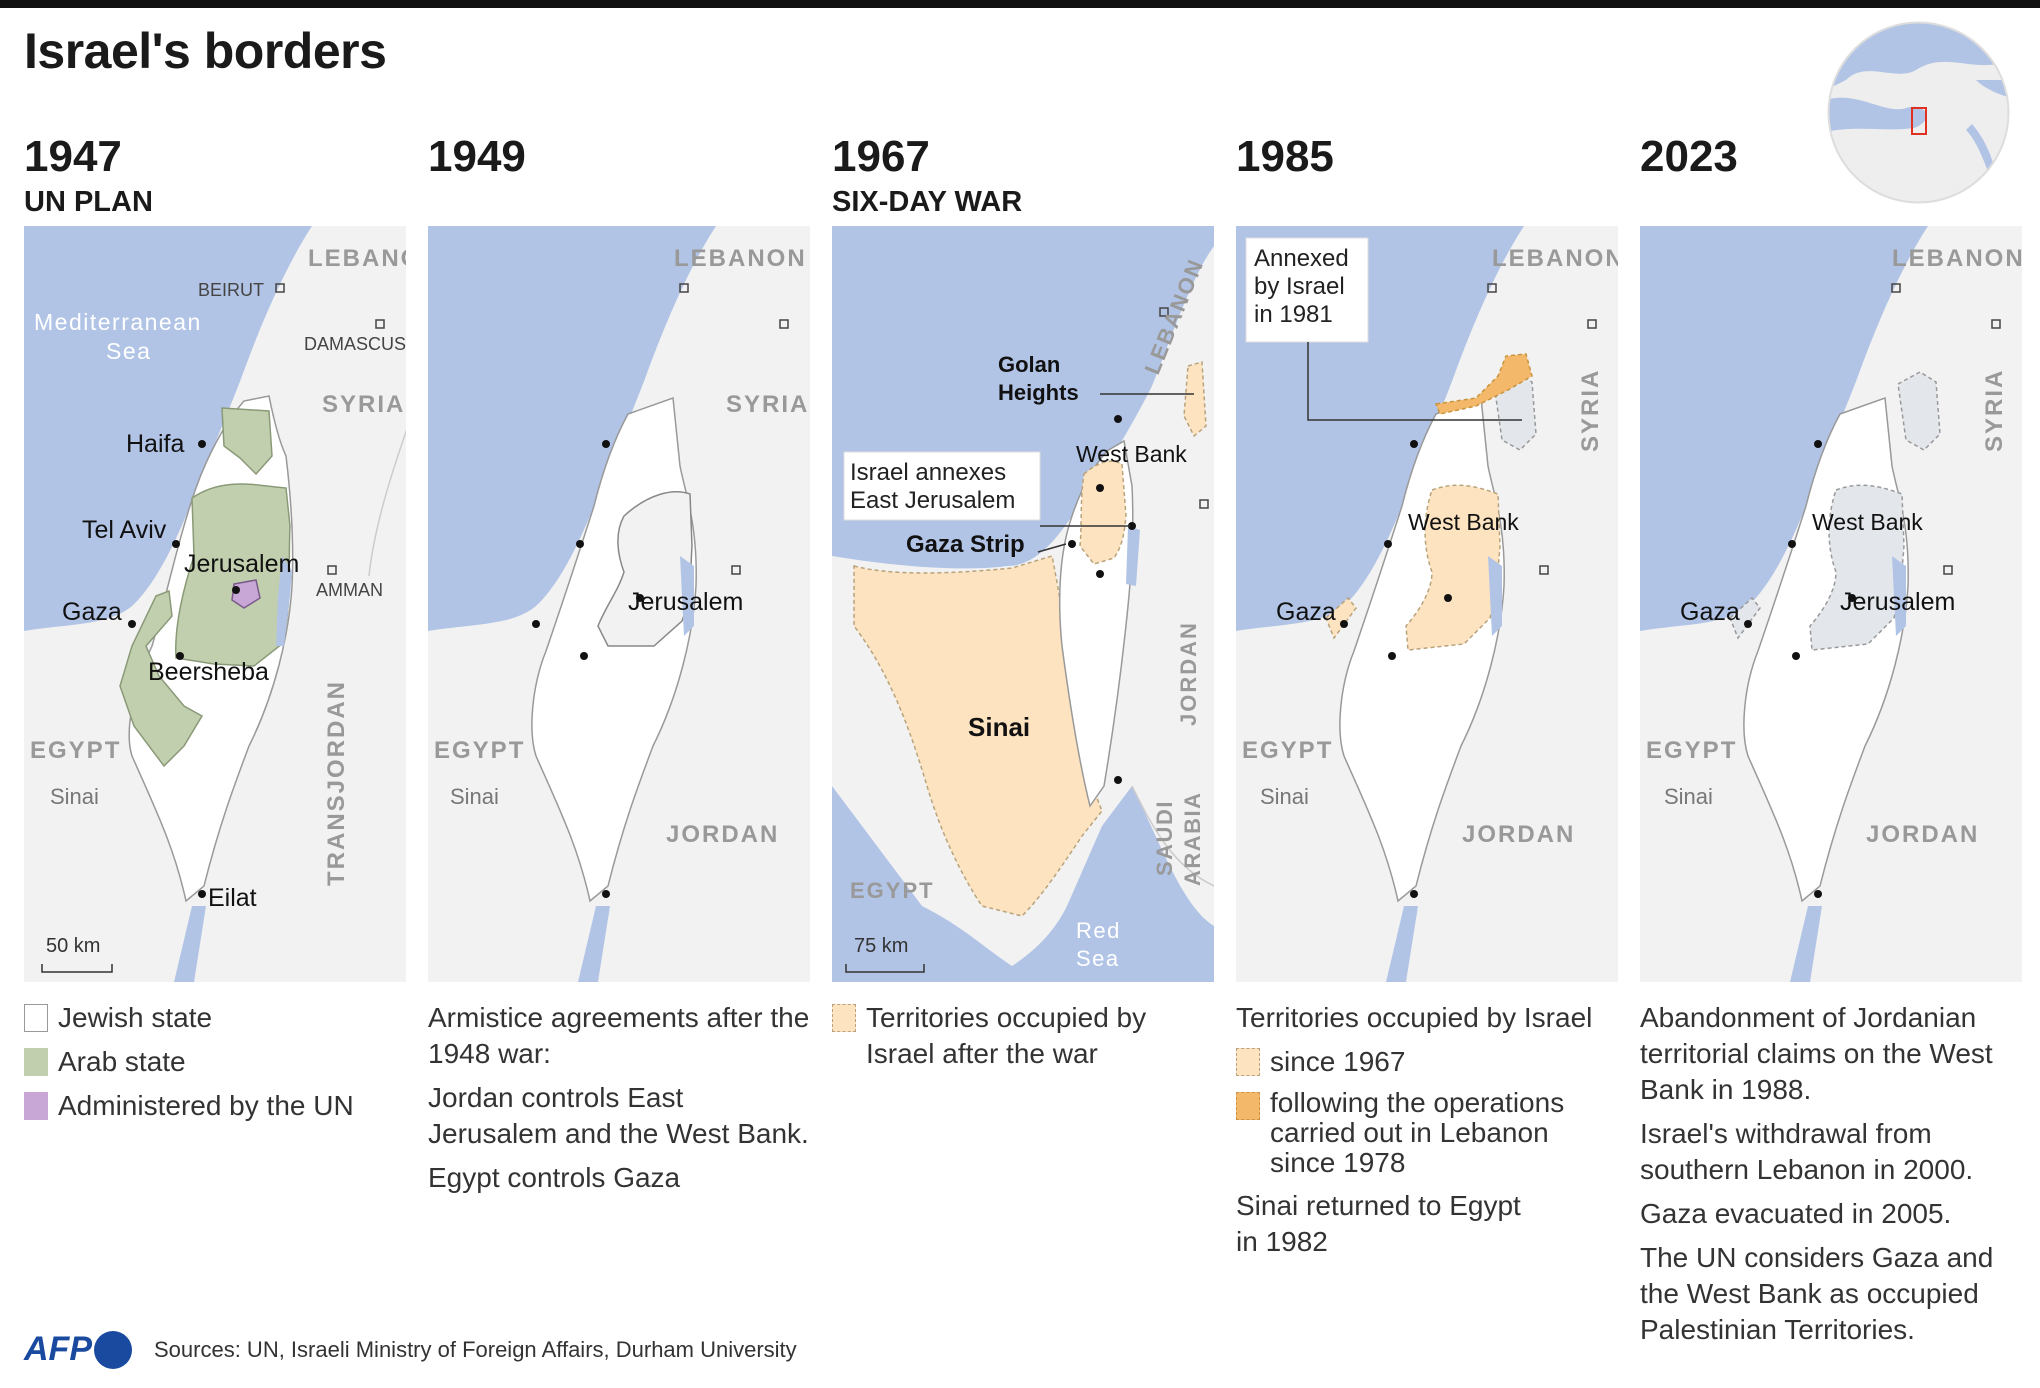  Describe the element at coordinates (1338, 1061) in the screenshot. I see `legend-label: since 1967` at that location.